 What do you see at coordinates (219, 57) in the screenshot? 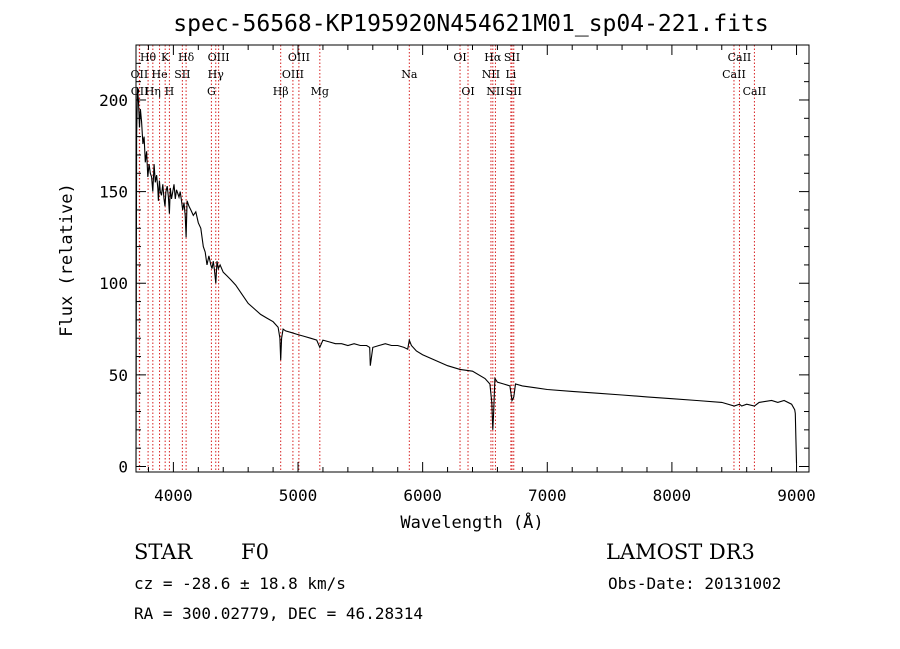
I see `line-marker-label-9: OIII` at bounding box center [219, 57].